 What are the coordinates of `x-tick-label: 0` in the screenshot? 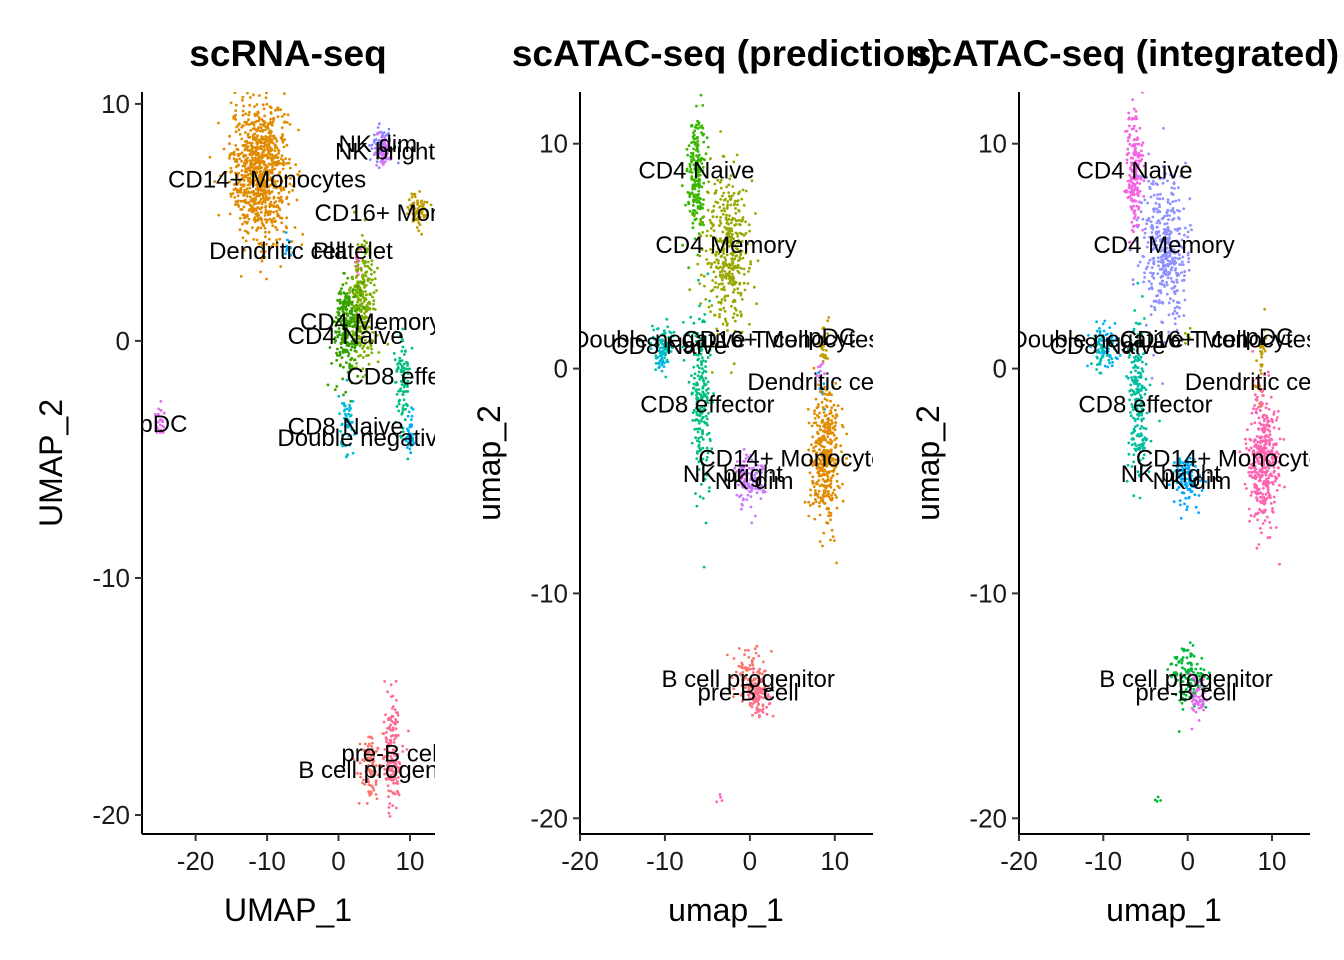 It's located at (750, 861).